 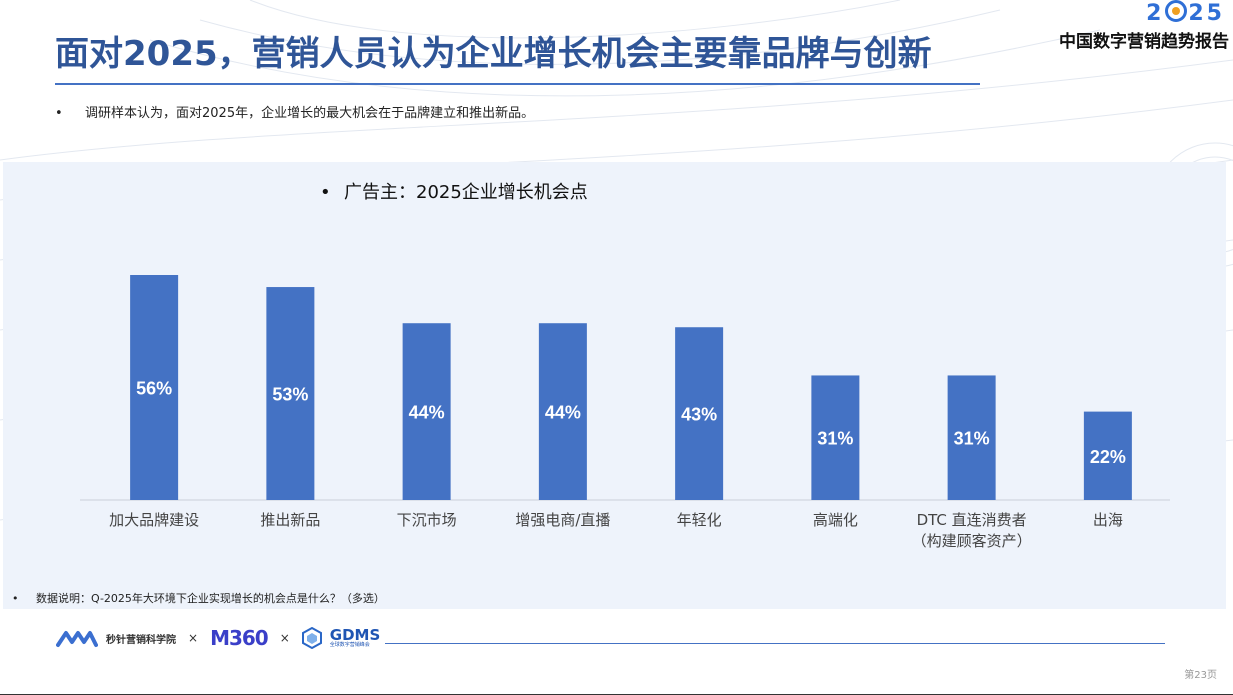 What do you see at coordinates (349, 645) in the screenshot?
I see `gdms-logo-subtext: 全球数字营销峰会` at bounding box center [349, 645].